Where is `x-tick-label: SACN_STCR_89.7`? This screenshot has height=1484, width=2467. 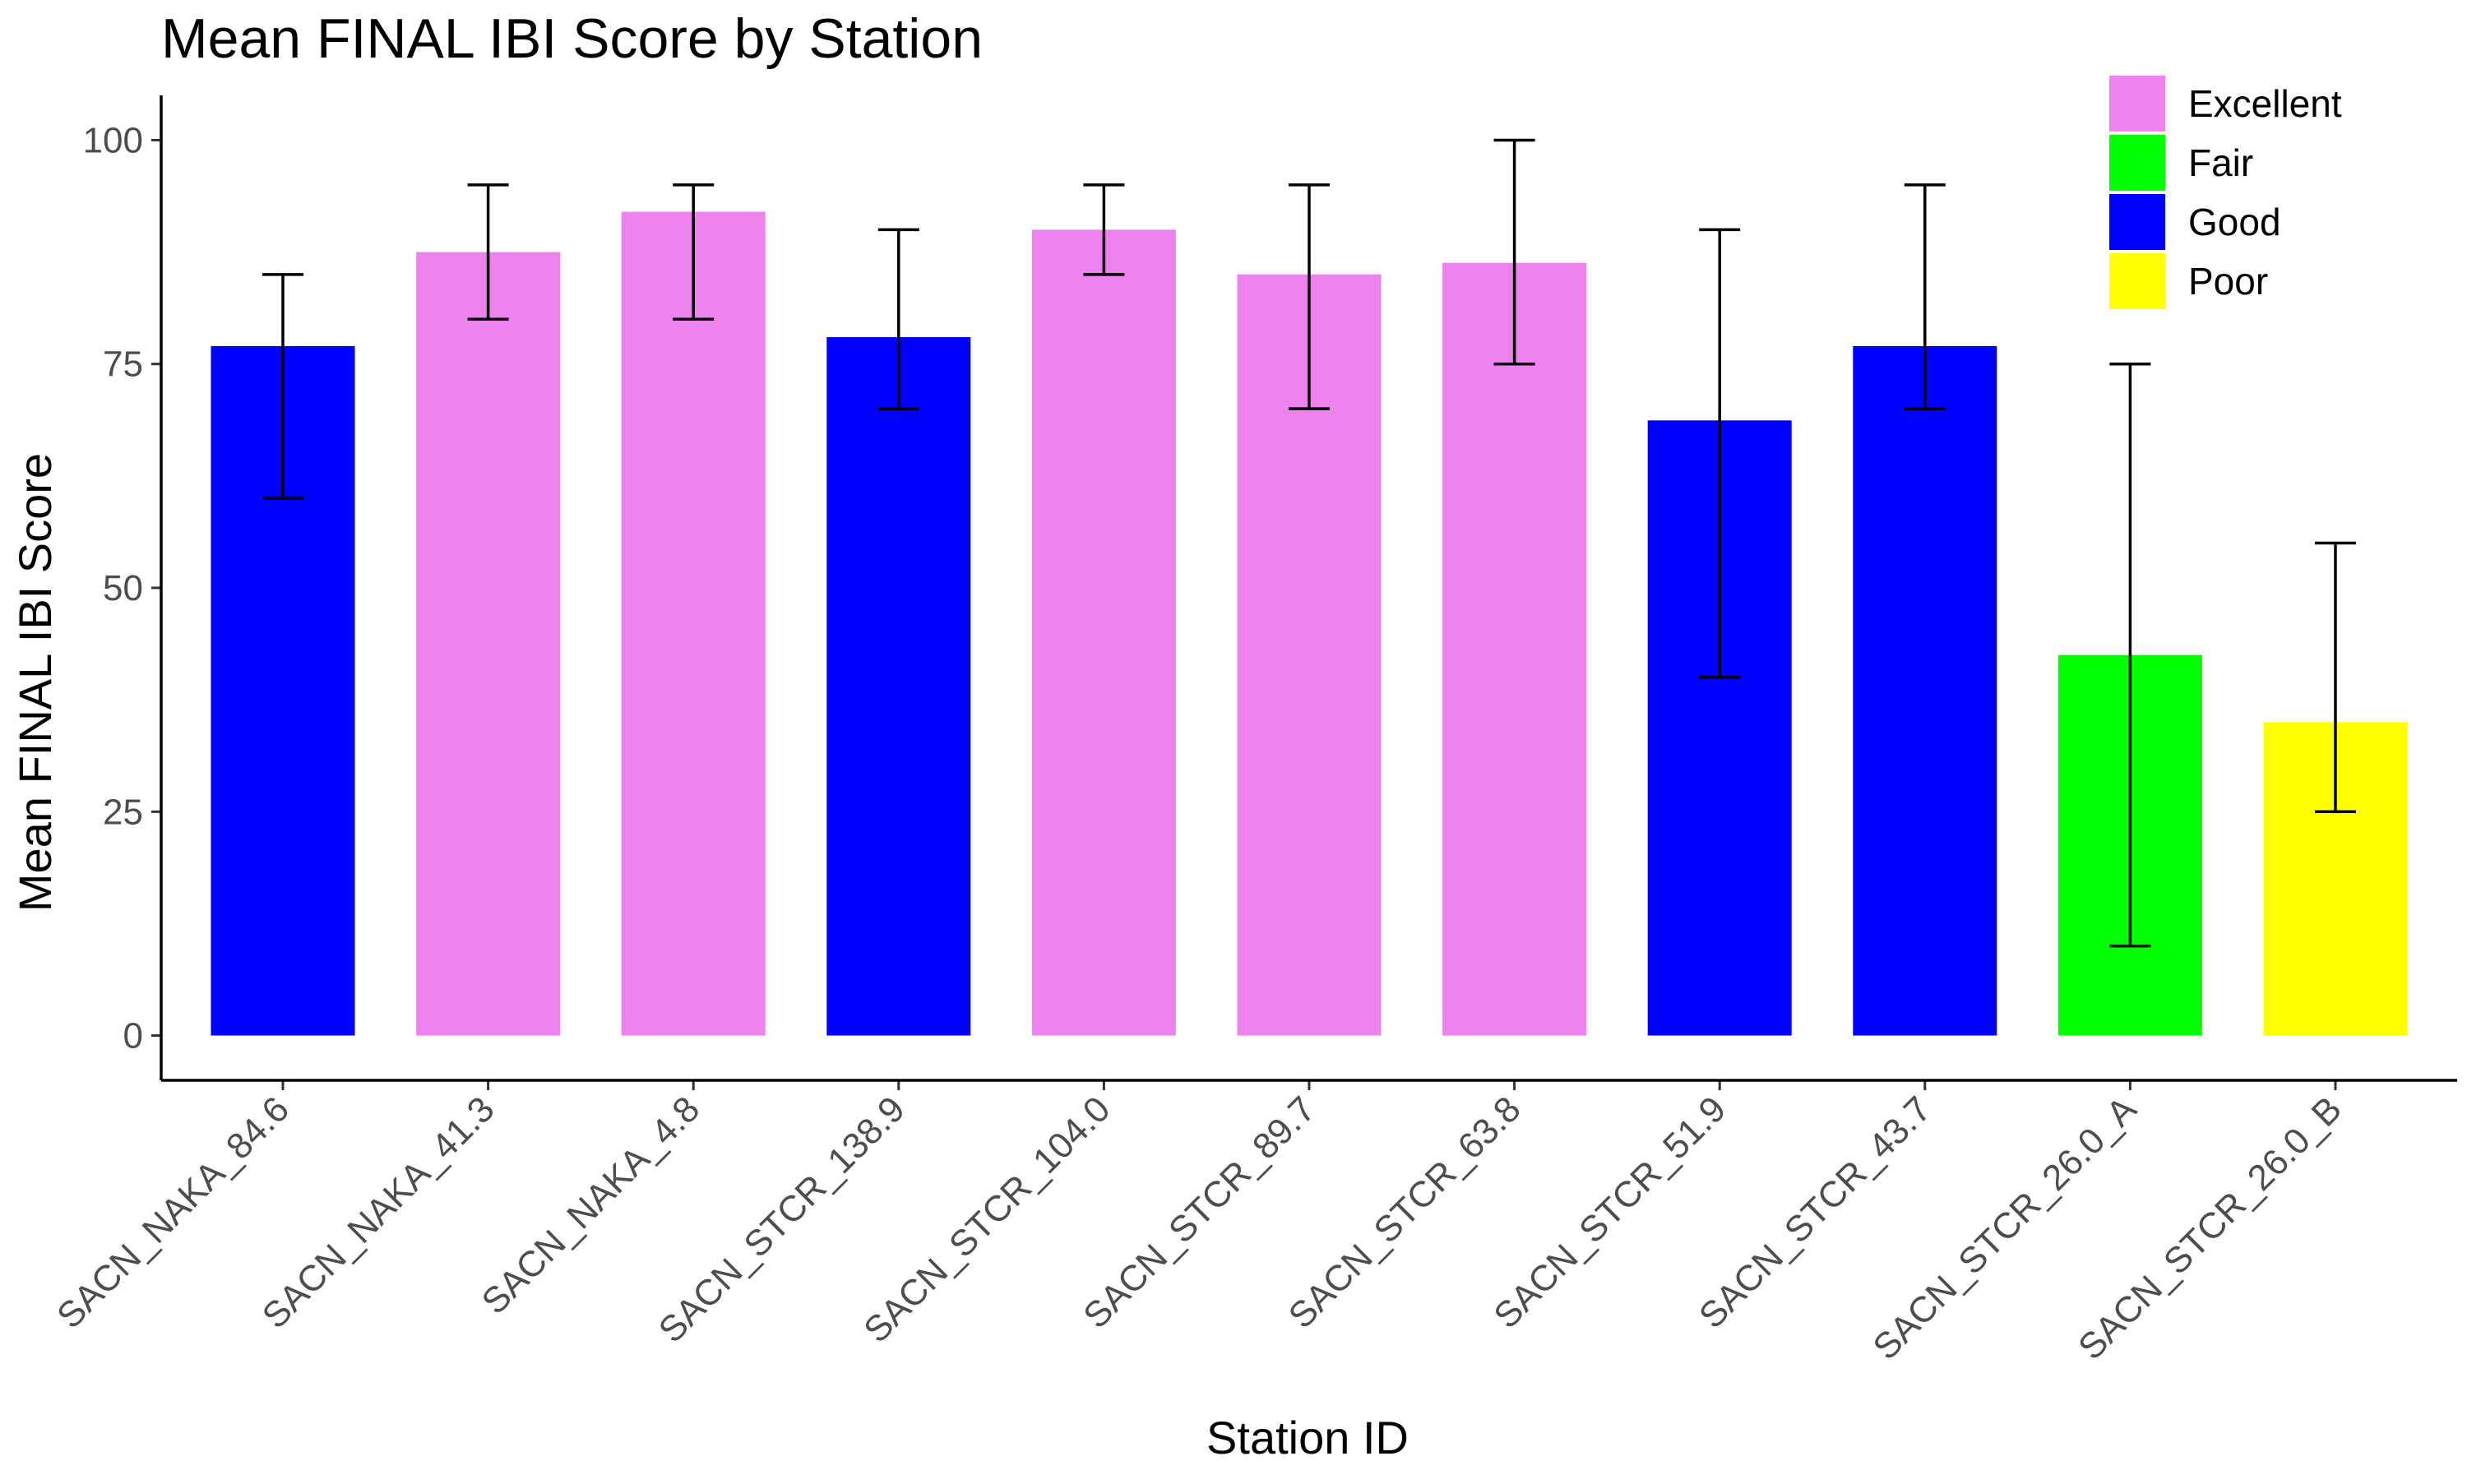 x-tick-label: SACN_STCR_89.7 is located at coordinates (1200, 1212).